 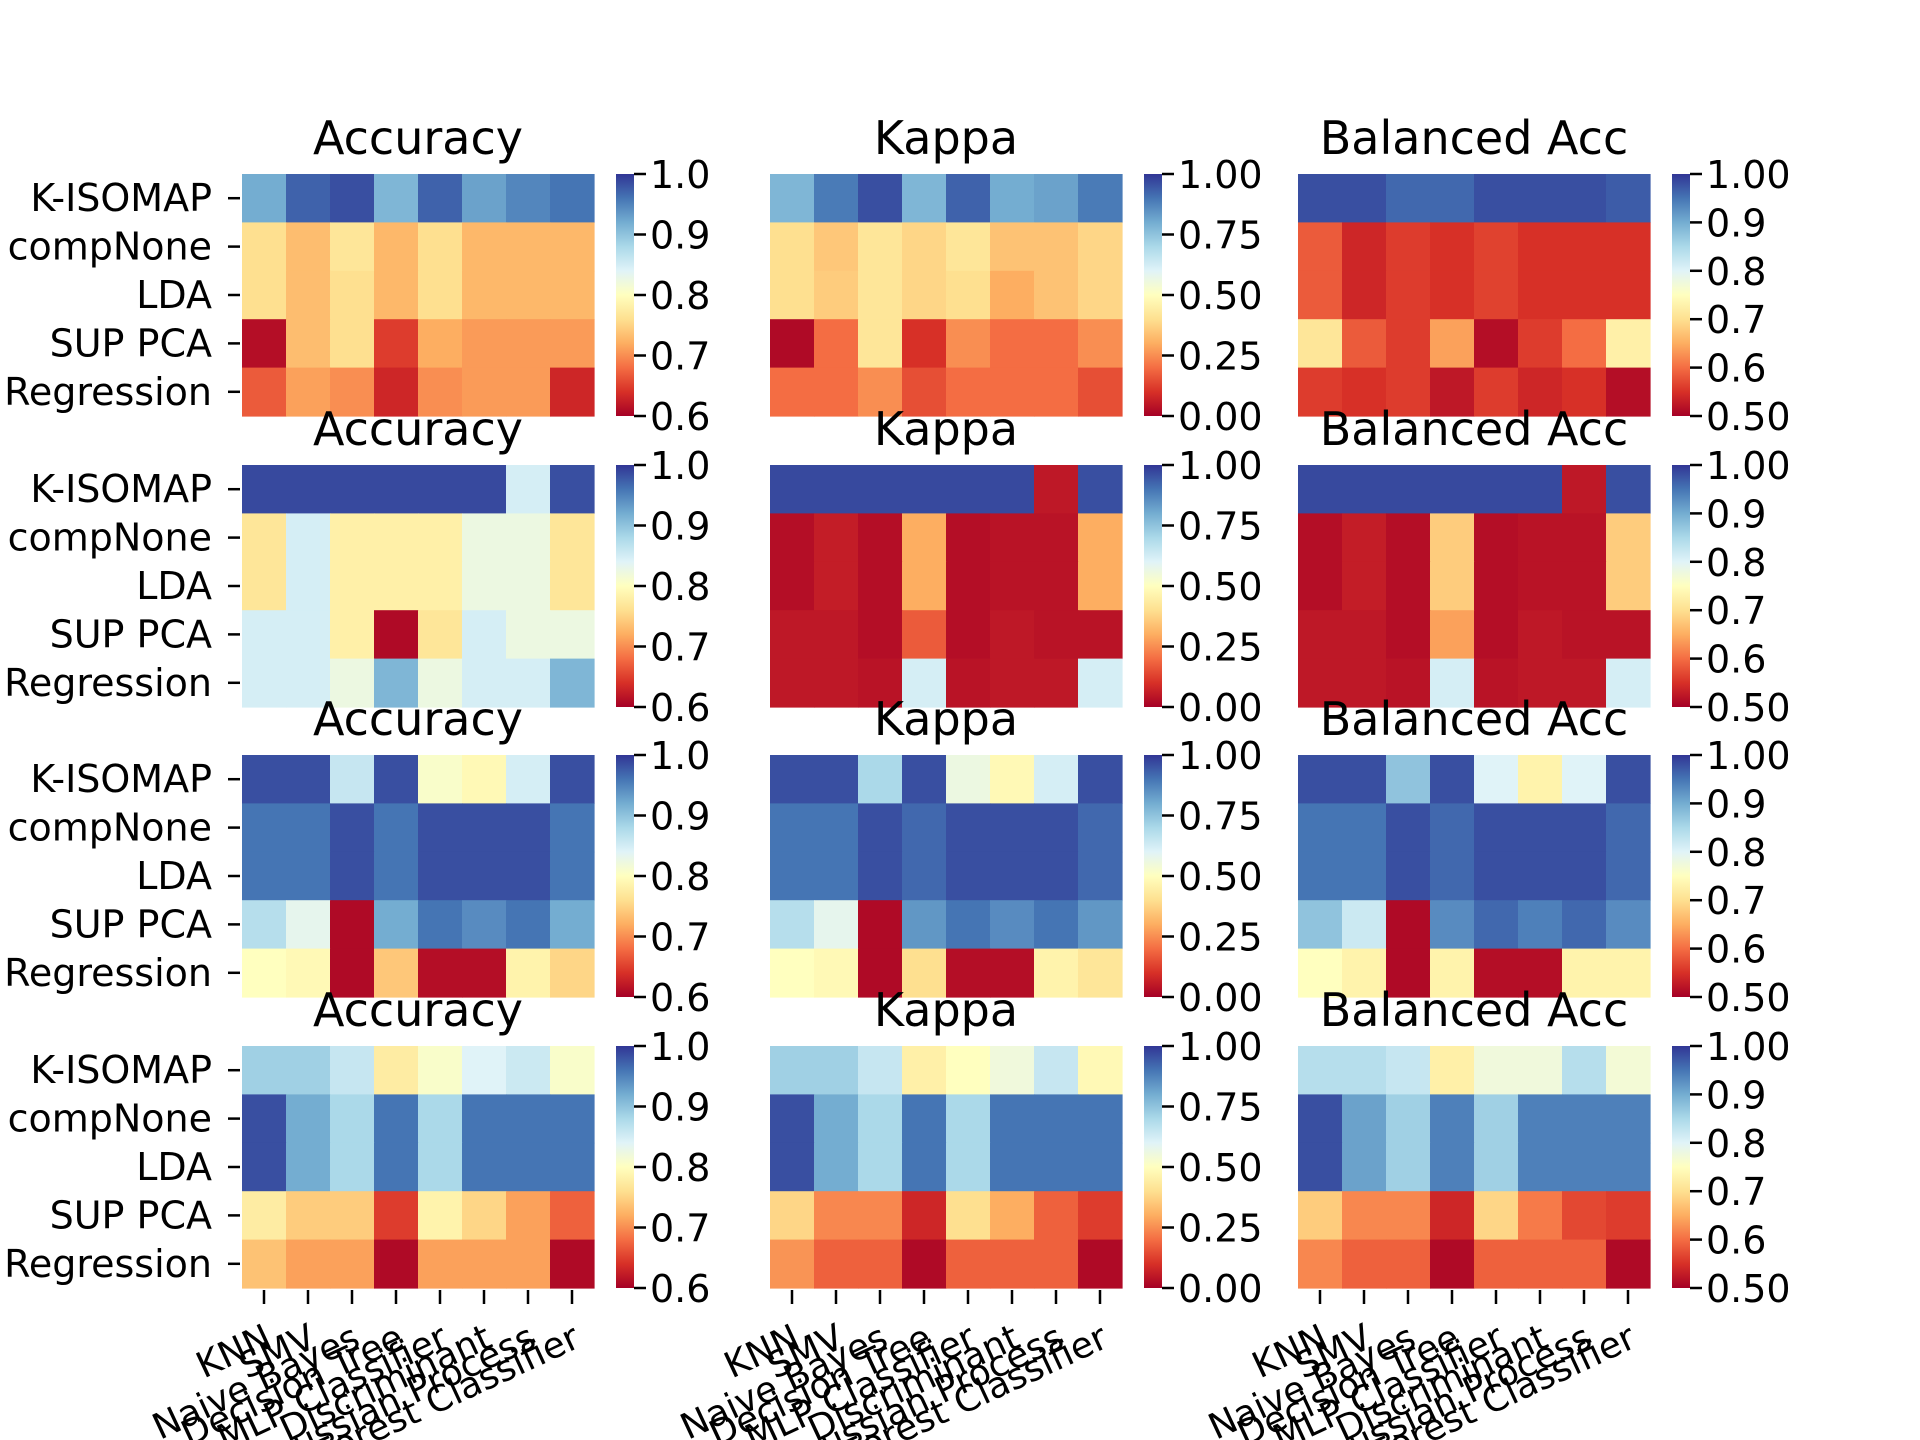 I want to click on colorbar-tick-label: 1.0, so click(x=680, y=1047).